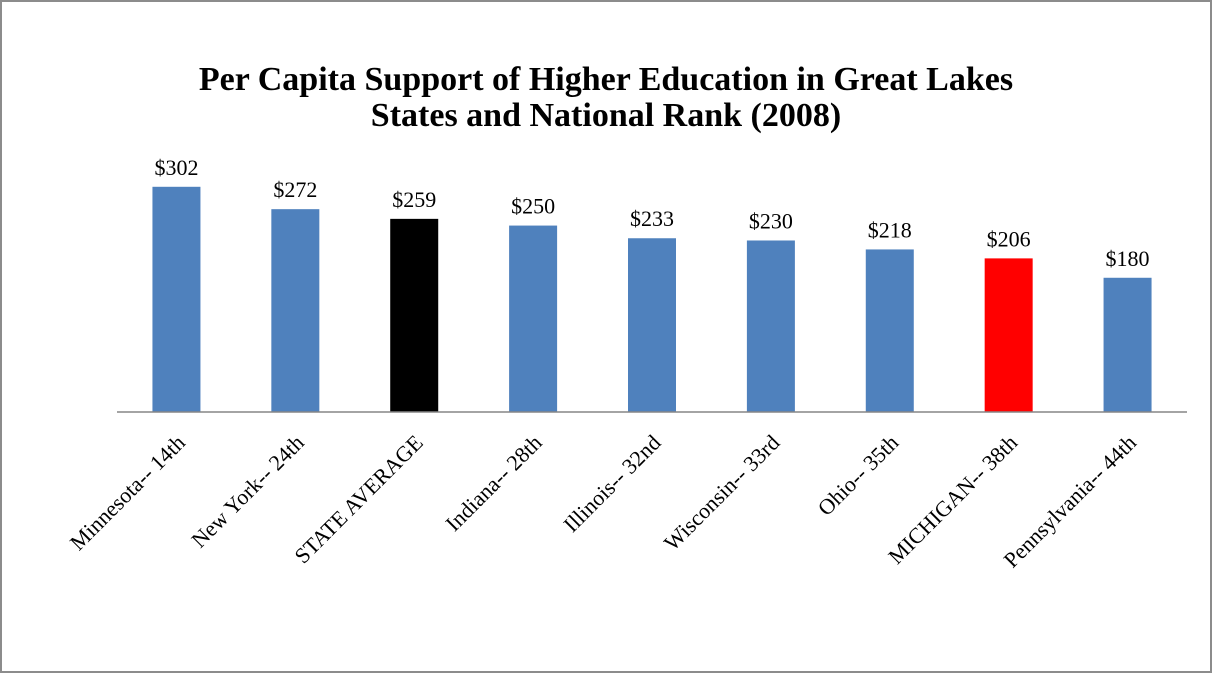 This screenshot has height=673, width=1212. What do you see at coordinates (722, 493) in the screenshot?
I see `x-tick-label: Wisconsin-- 33rd` at bounding box center [722, 493].